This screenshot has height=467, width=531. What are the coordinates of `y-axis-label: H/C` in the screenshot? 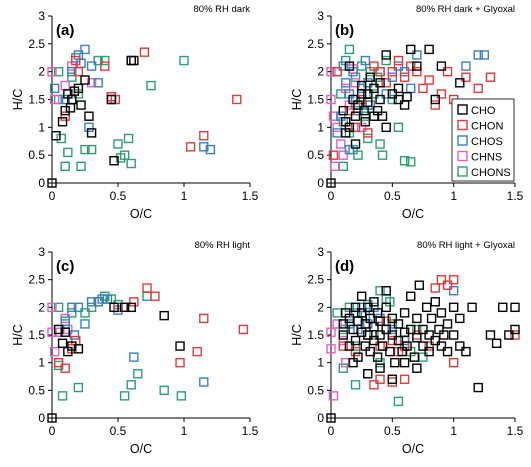 It's located at (297, 335).